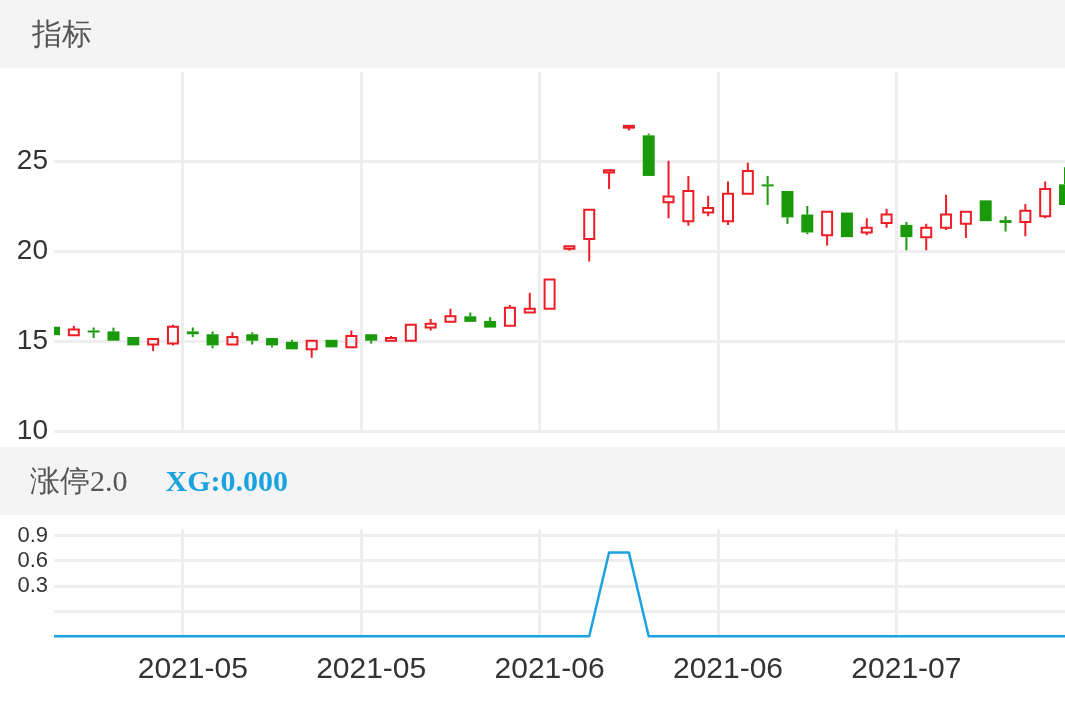 The image size is (1065, 708). Describe the element at coordinates (32, 534) in the screenshot. I see `y-tick-label: 0.9` at that location.